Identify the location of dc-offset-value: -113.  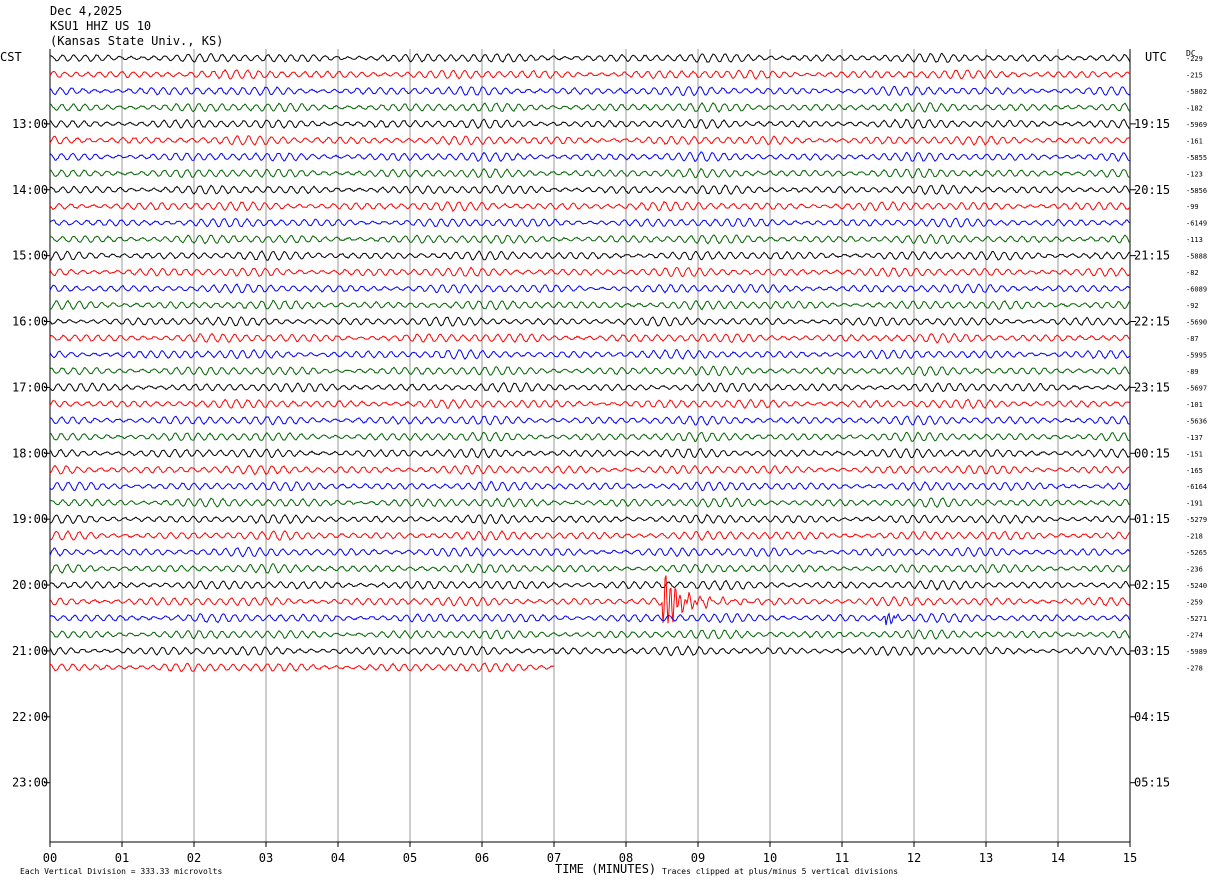
(1194, 240).